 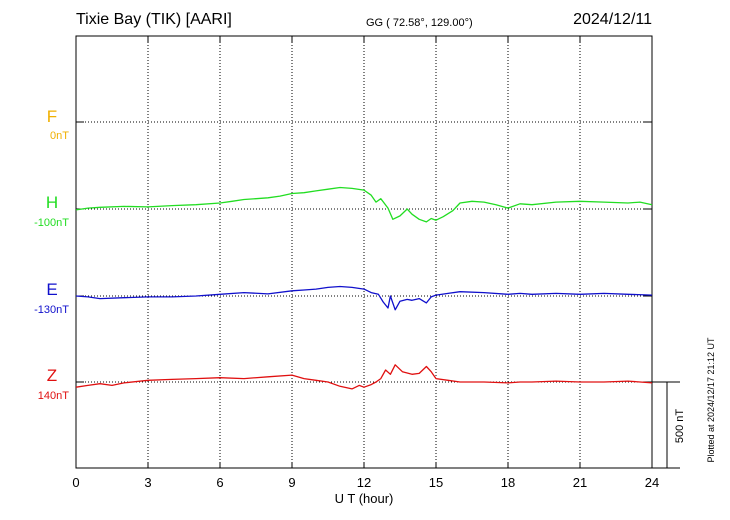 What do you see at coordinates (680, 426) in the screenshot?
I see `scale-bar-label: 500 nT` at bounding box center [680, 426].